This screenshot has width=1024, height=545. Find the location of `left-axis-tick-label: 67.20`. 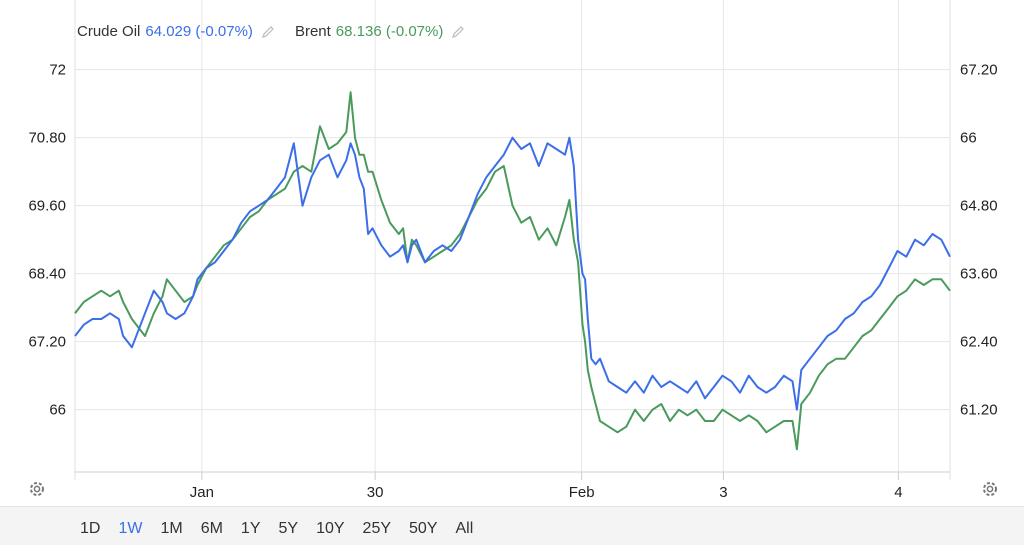

left-axis-tick-label: 67.20 is located at coordinates (47, 342).